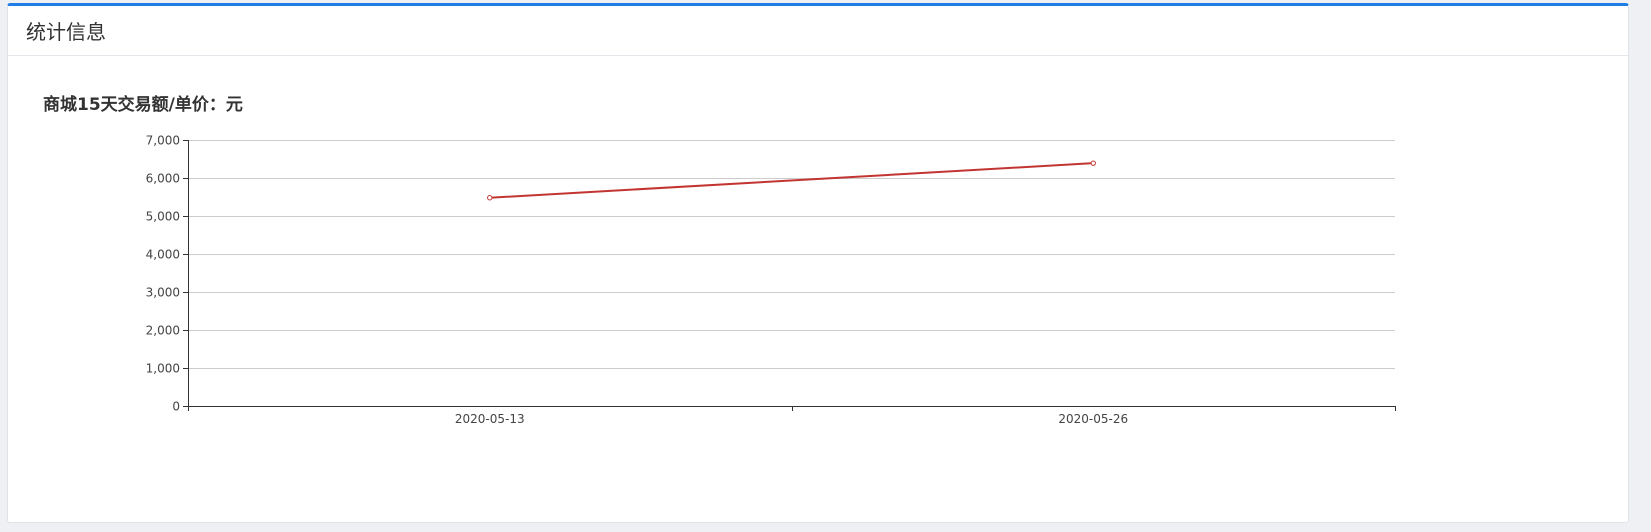 This screenshot has width=1651, height=532. I want to click on y-tick-label: 7,000, so click(163, 141).